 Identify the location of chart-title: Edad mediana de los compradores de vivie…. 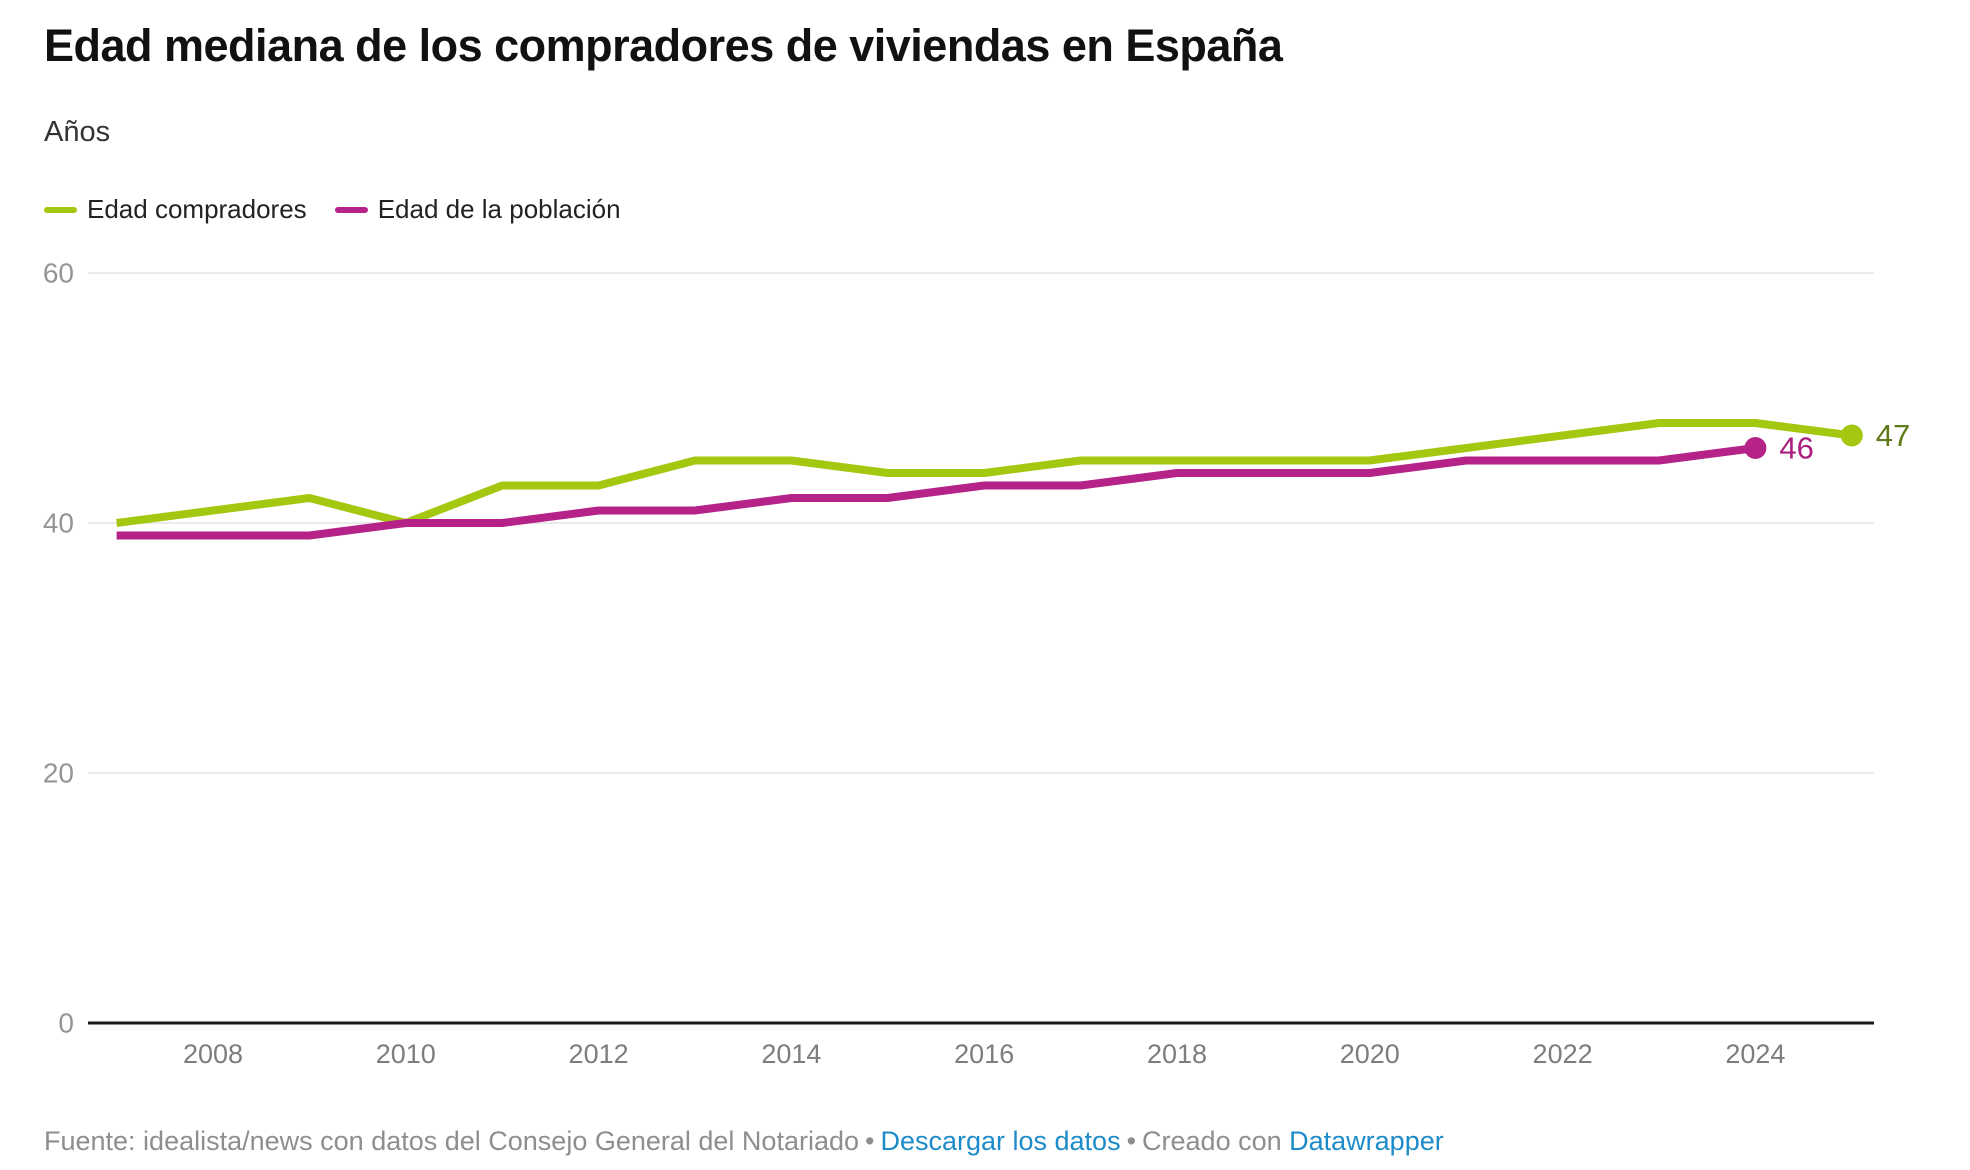
(663, 45).